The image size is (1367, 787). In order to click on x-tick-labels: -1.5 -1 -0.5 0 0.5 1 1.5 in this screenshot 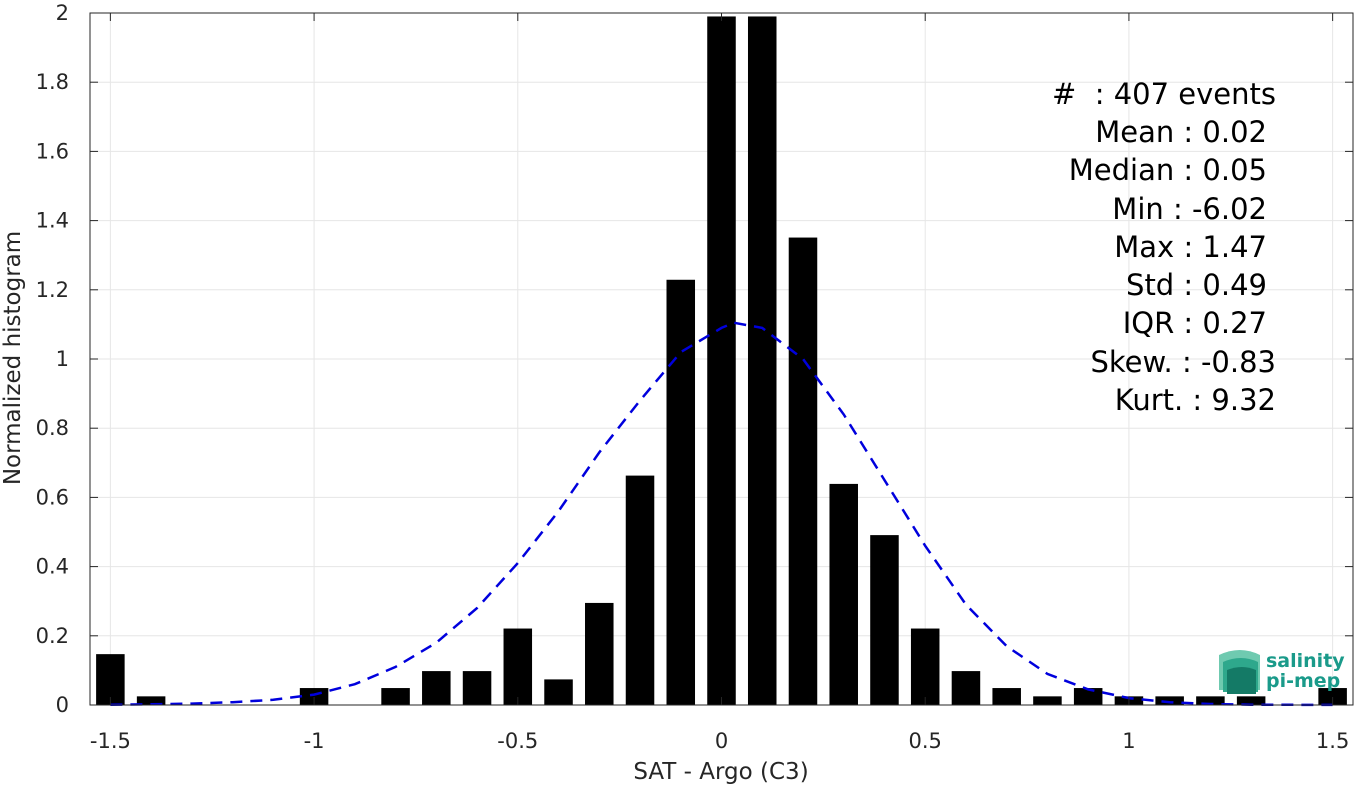, I will do `click(719, 741)`.